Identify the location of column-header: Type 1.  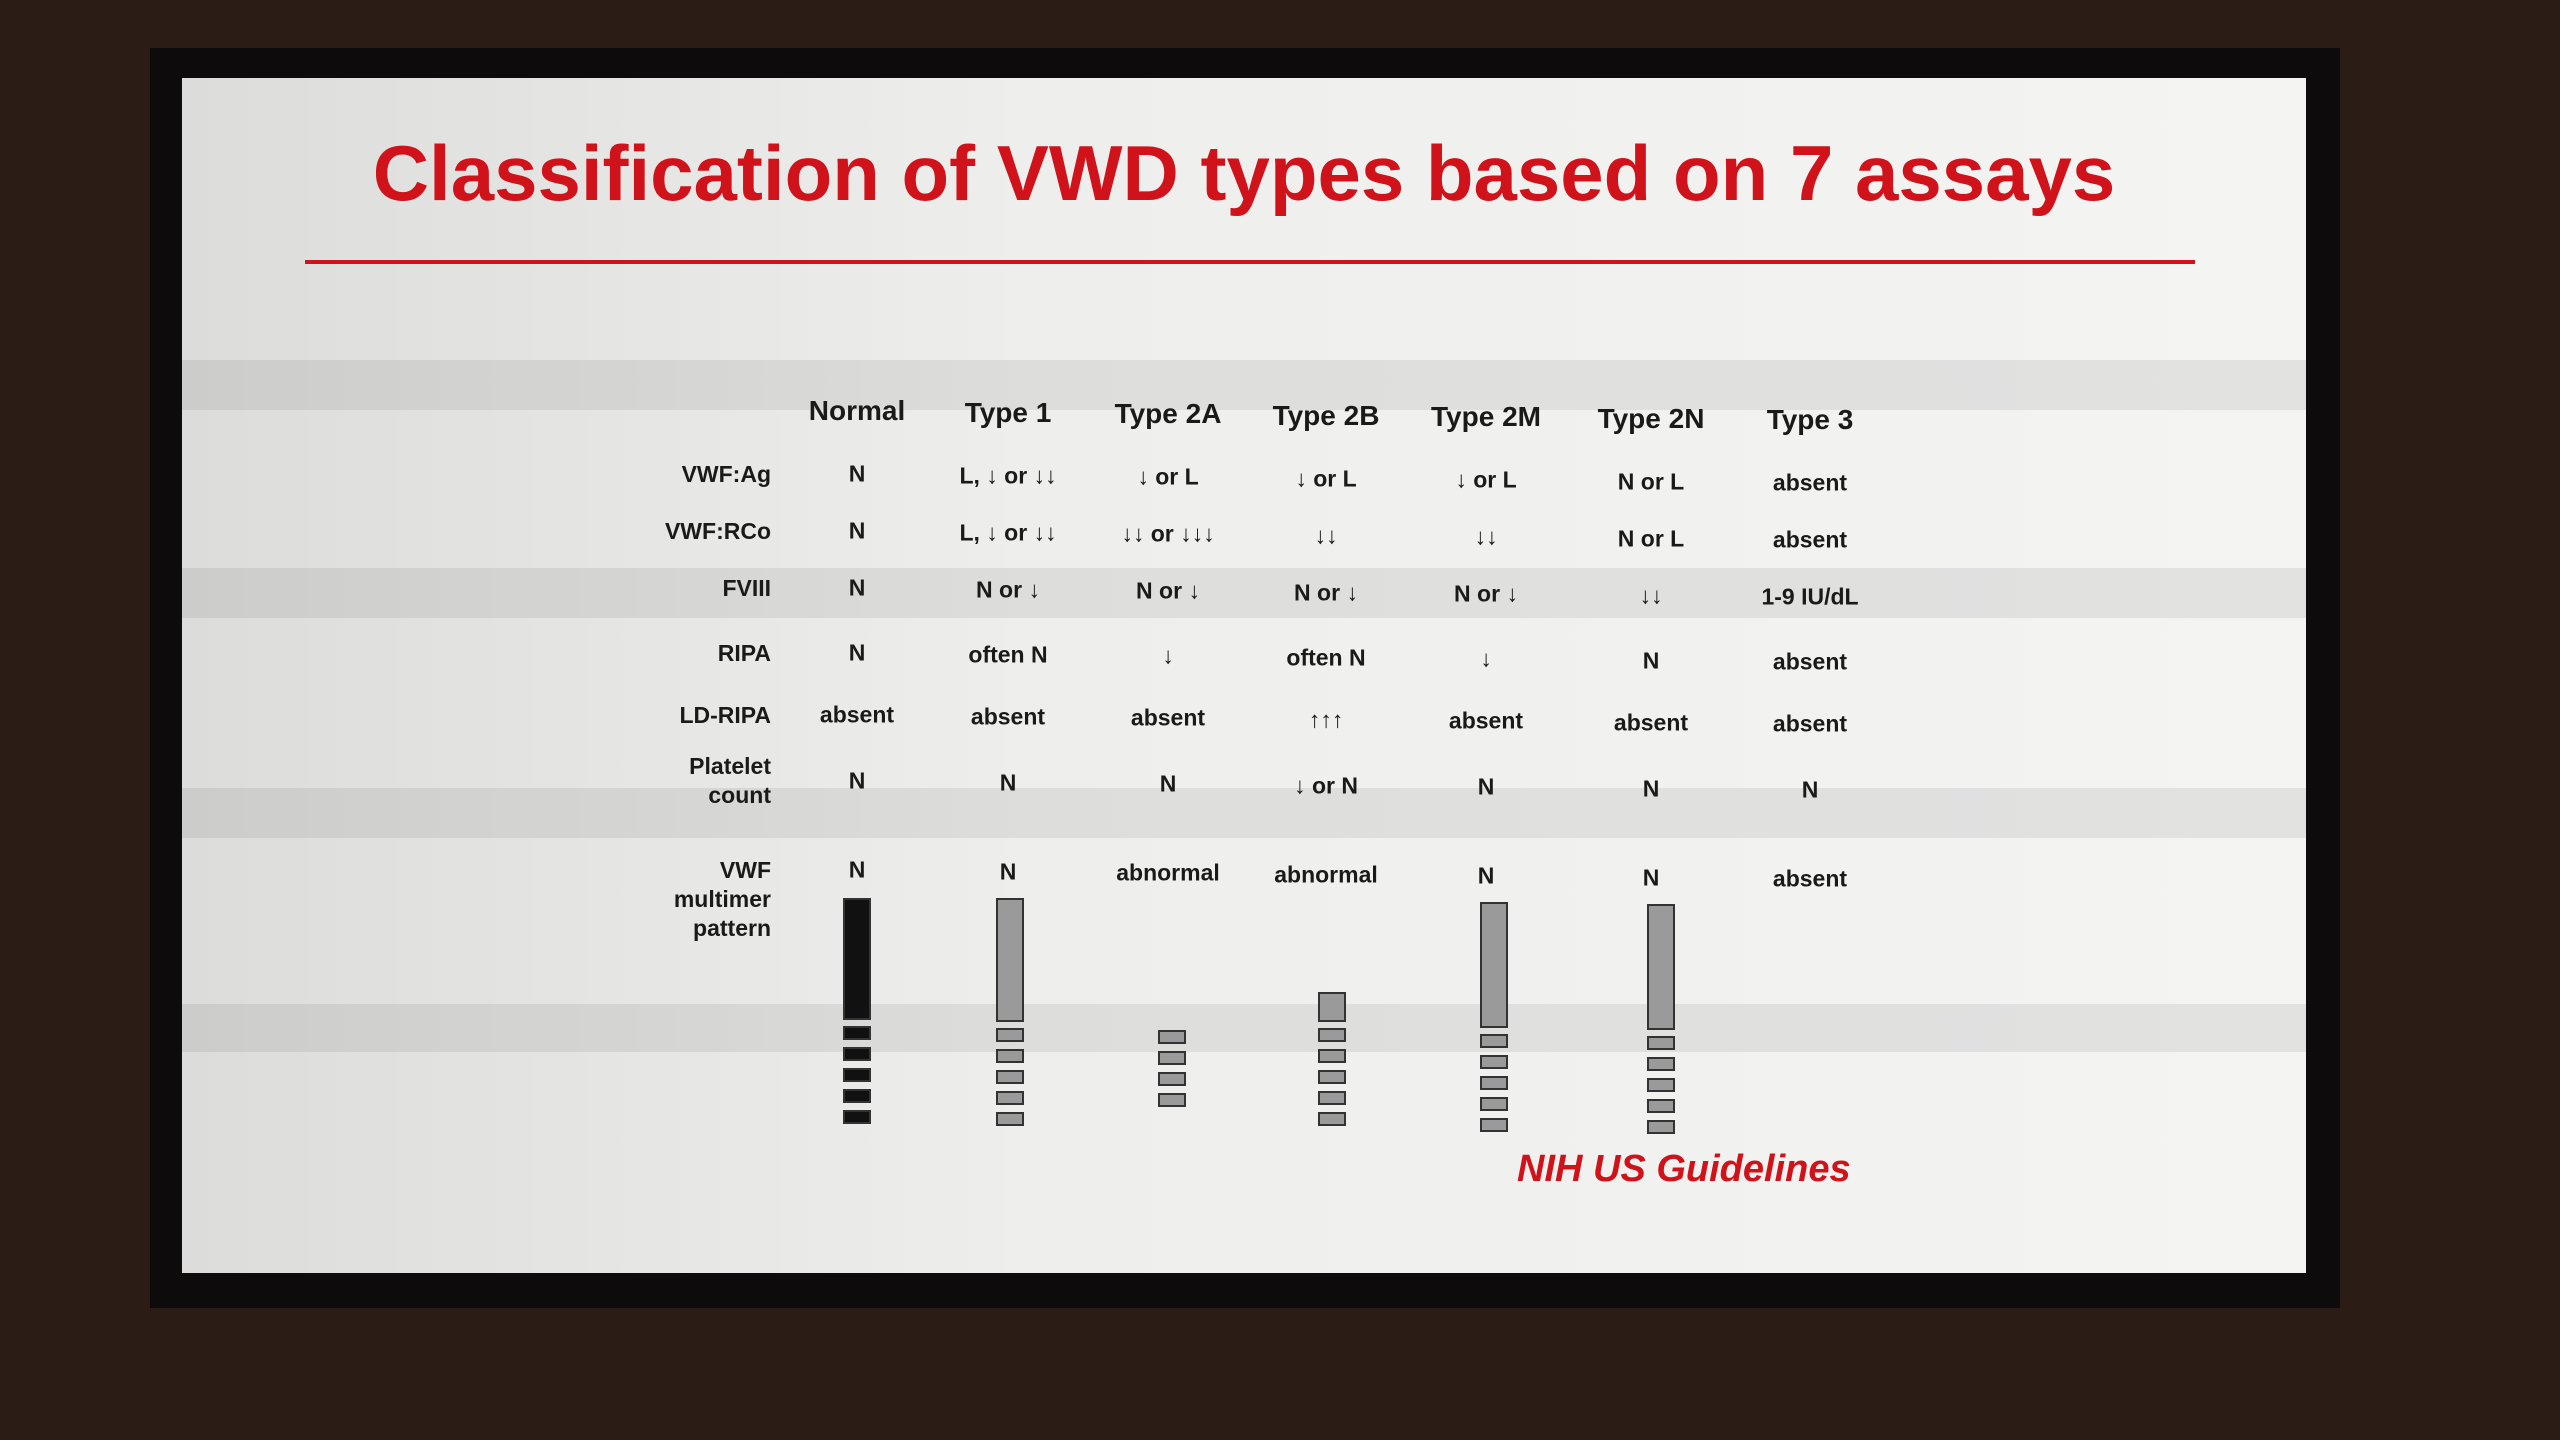
(1008, 412).